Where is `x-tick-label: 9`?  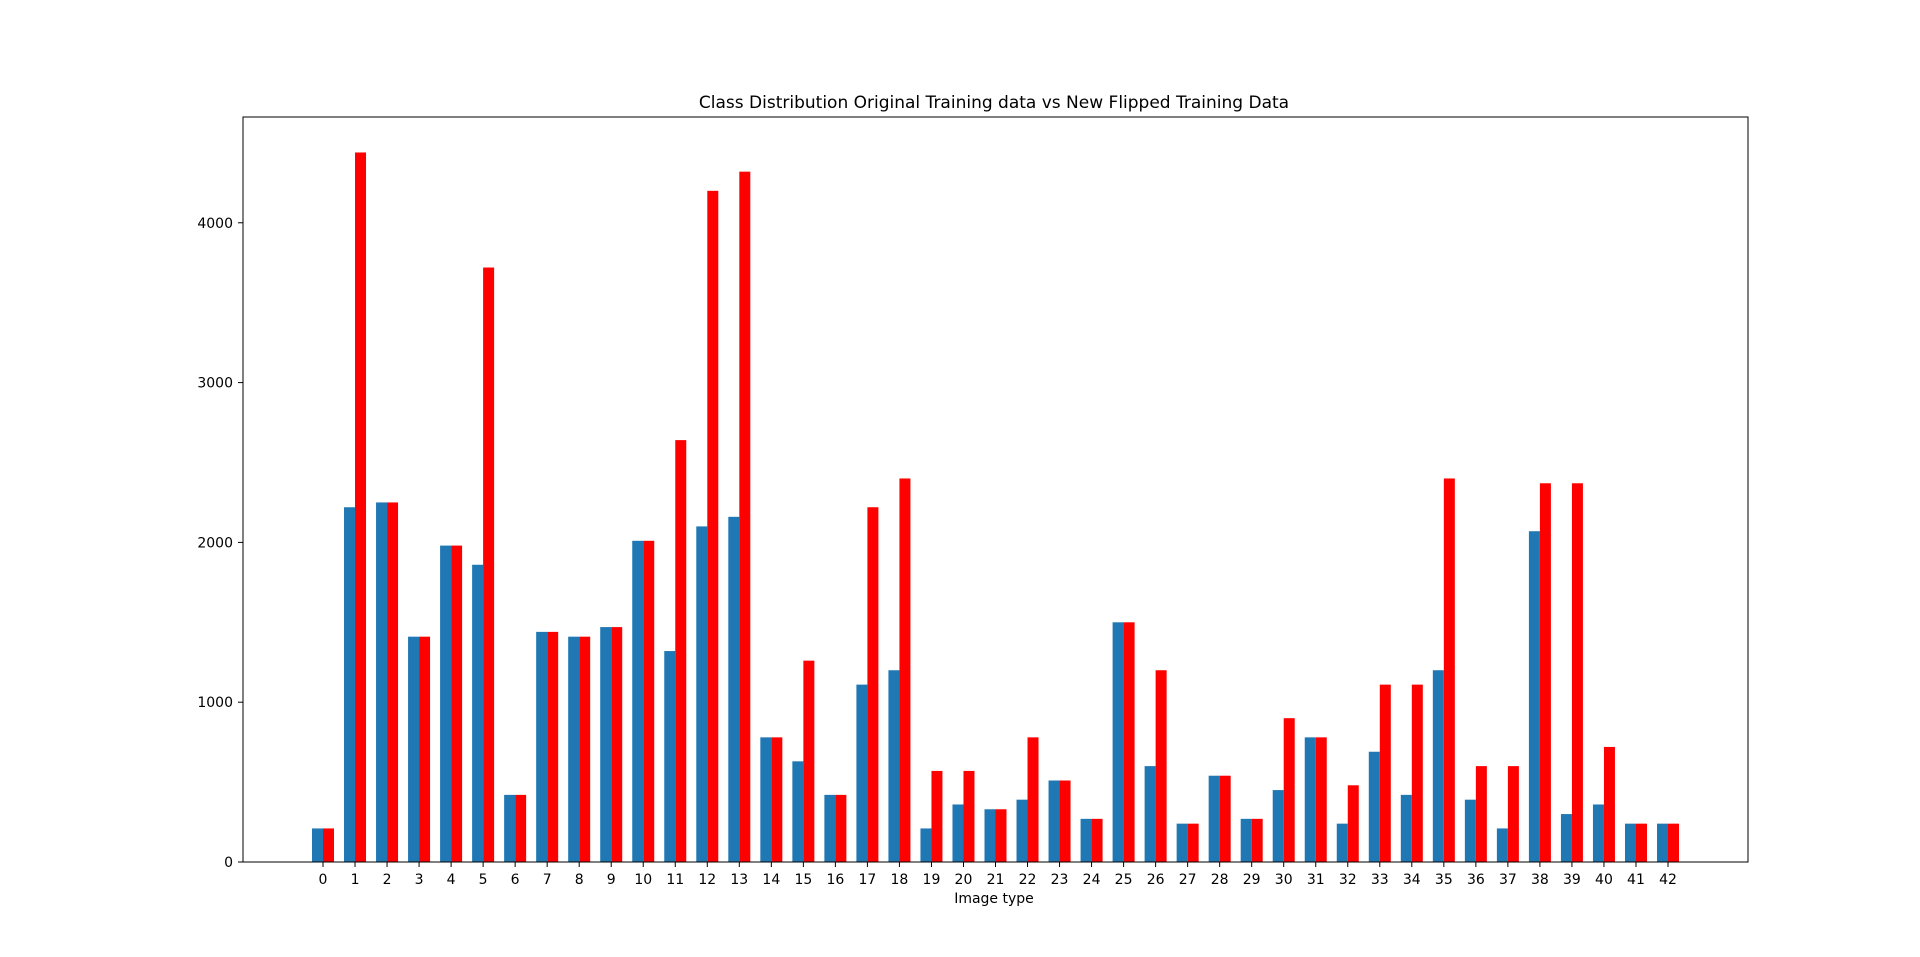
x-tick-label: 9 is located at coordinates (611, 880).